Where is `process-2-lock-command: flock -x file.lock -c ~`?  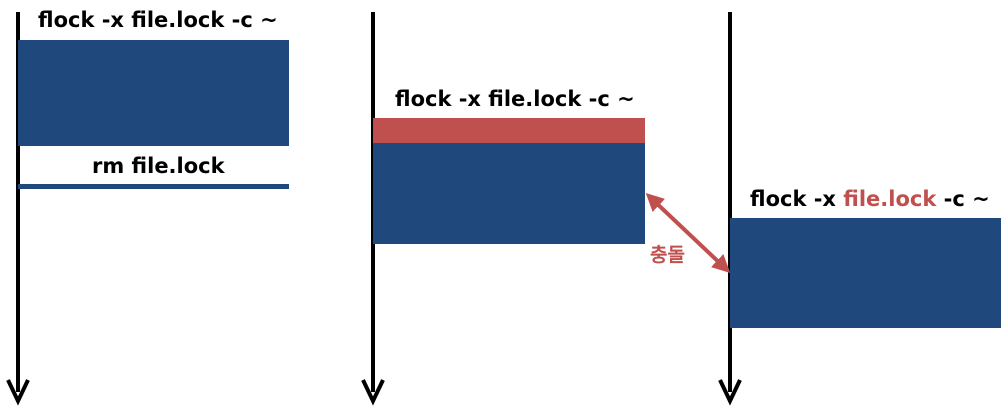 process-2-lock-command: flock -x file.lock -c ~ is located at coordinates (515, 99).